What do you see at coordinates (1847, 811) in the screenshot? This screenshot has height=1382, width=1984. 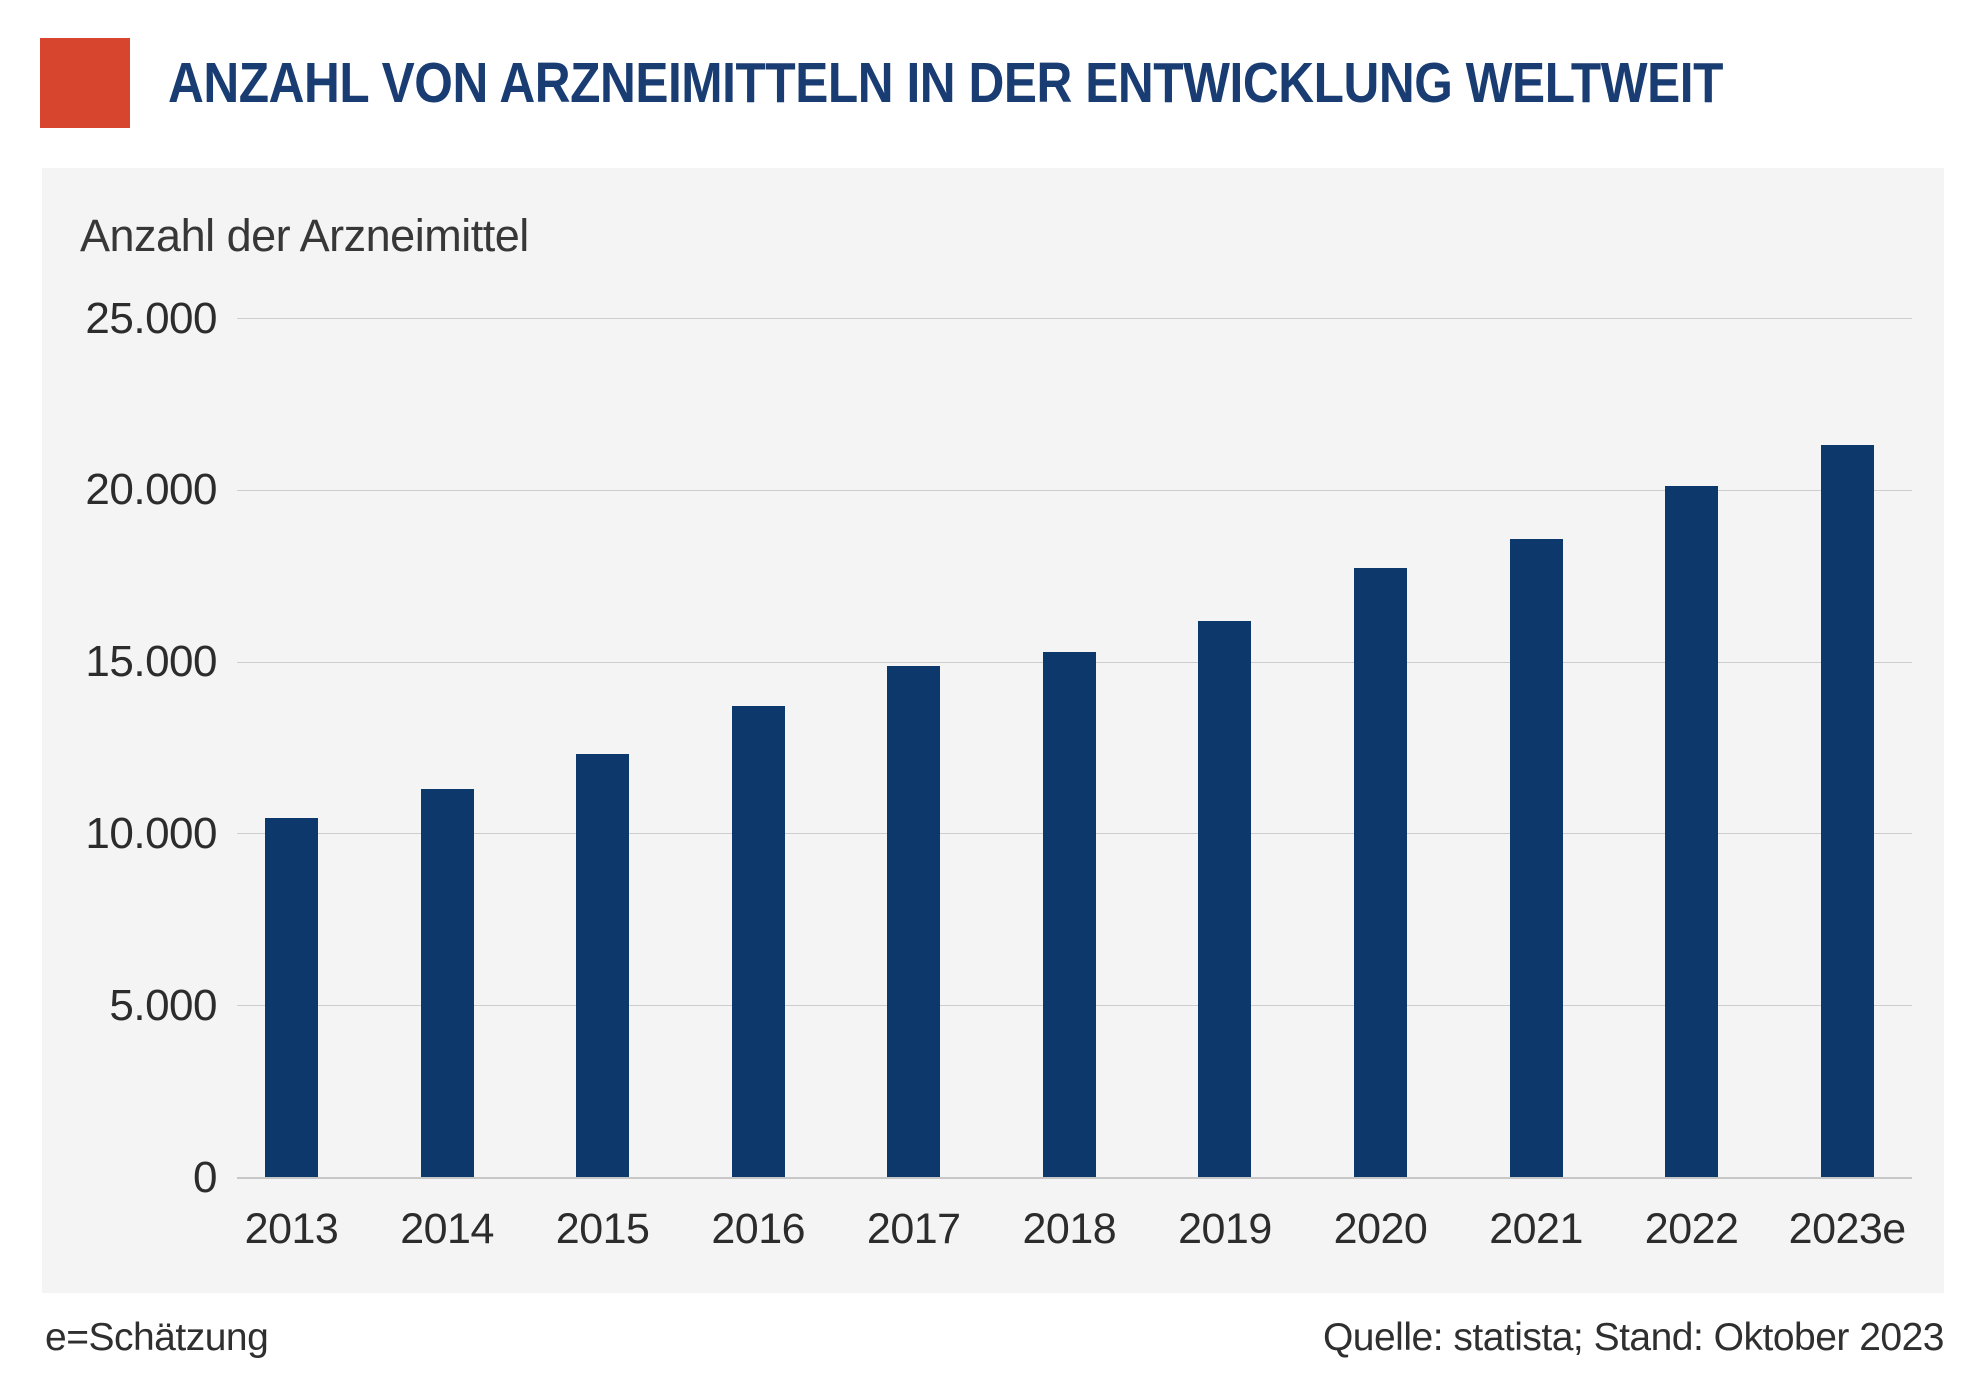 I see `bar-2023e` at bounding box center [1847, 811].